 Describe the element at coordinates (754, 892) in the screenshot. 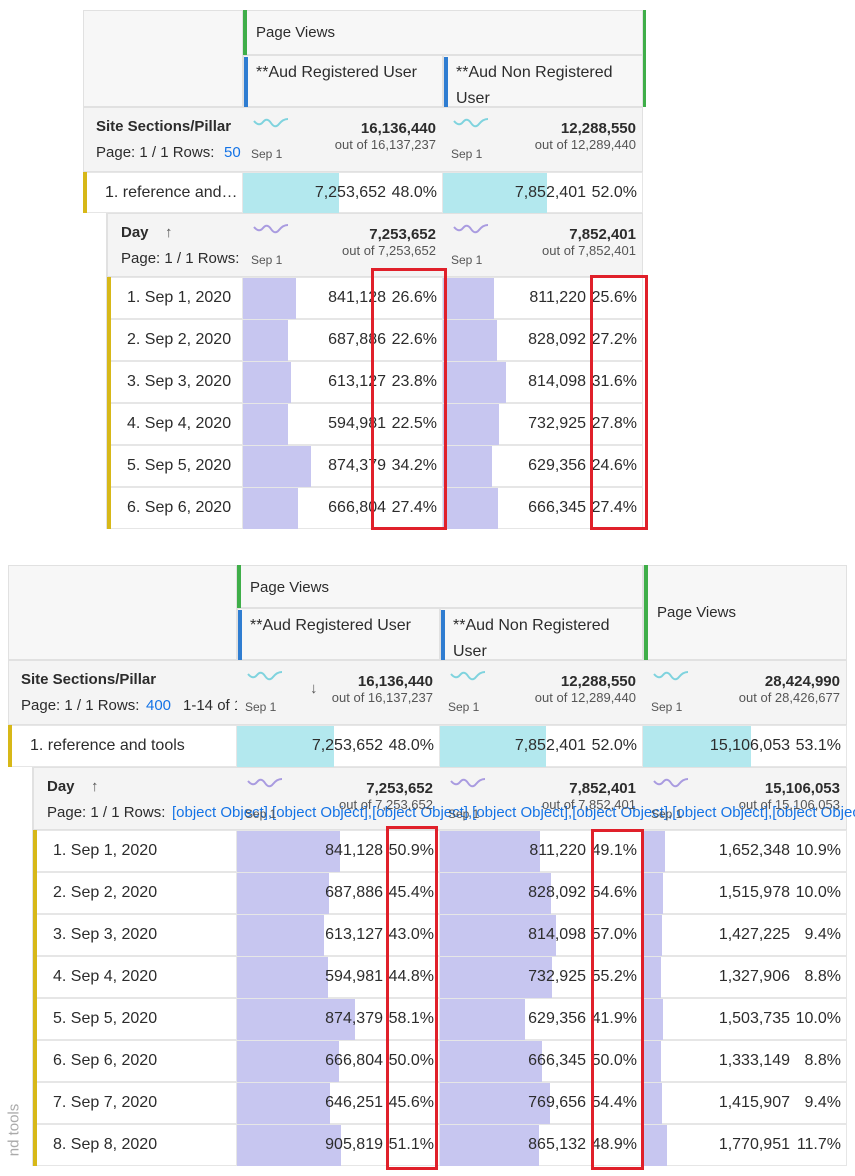

I see `cell-value: 1,515,978` at that location.